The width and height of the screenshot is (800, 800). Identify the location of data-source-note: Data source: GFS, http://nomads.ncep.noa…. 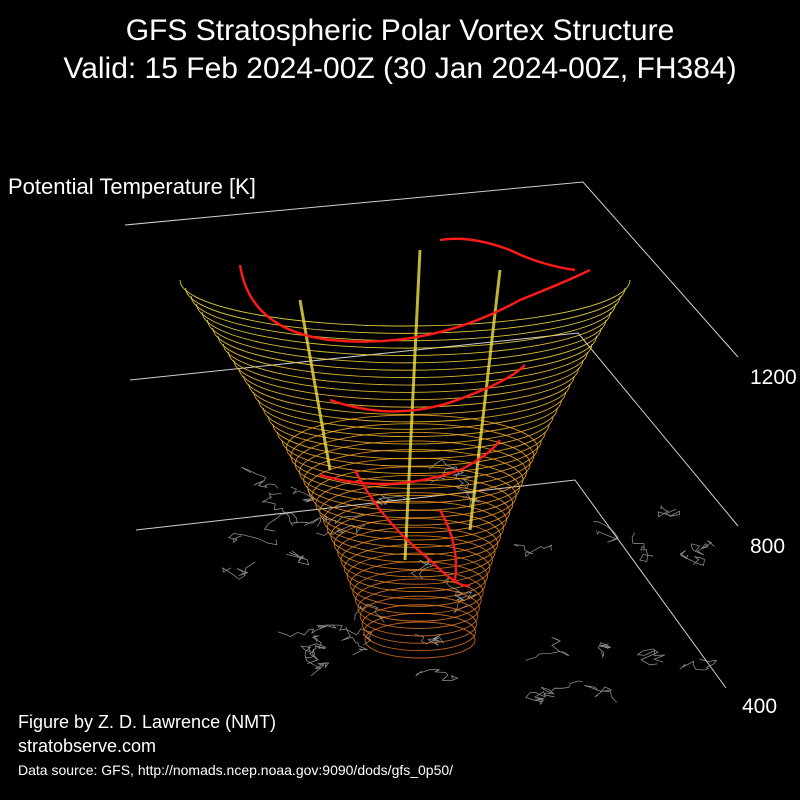
(236, 770).